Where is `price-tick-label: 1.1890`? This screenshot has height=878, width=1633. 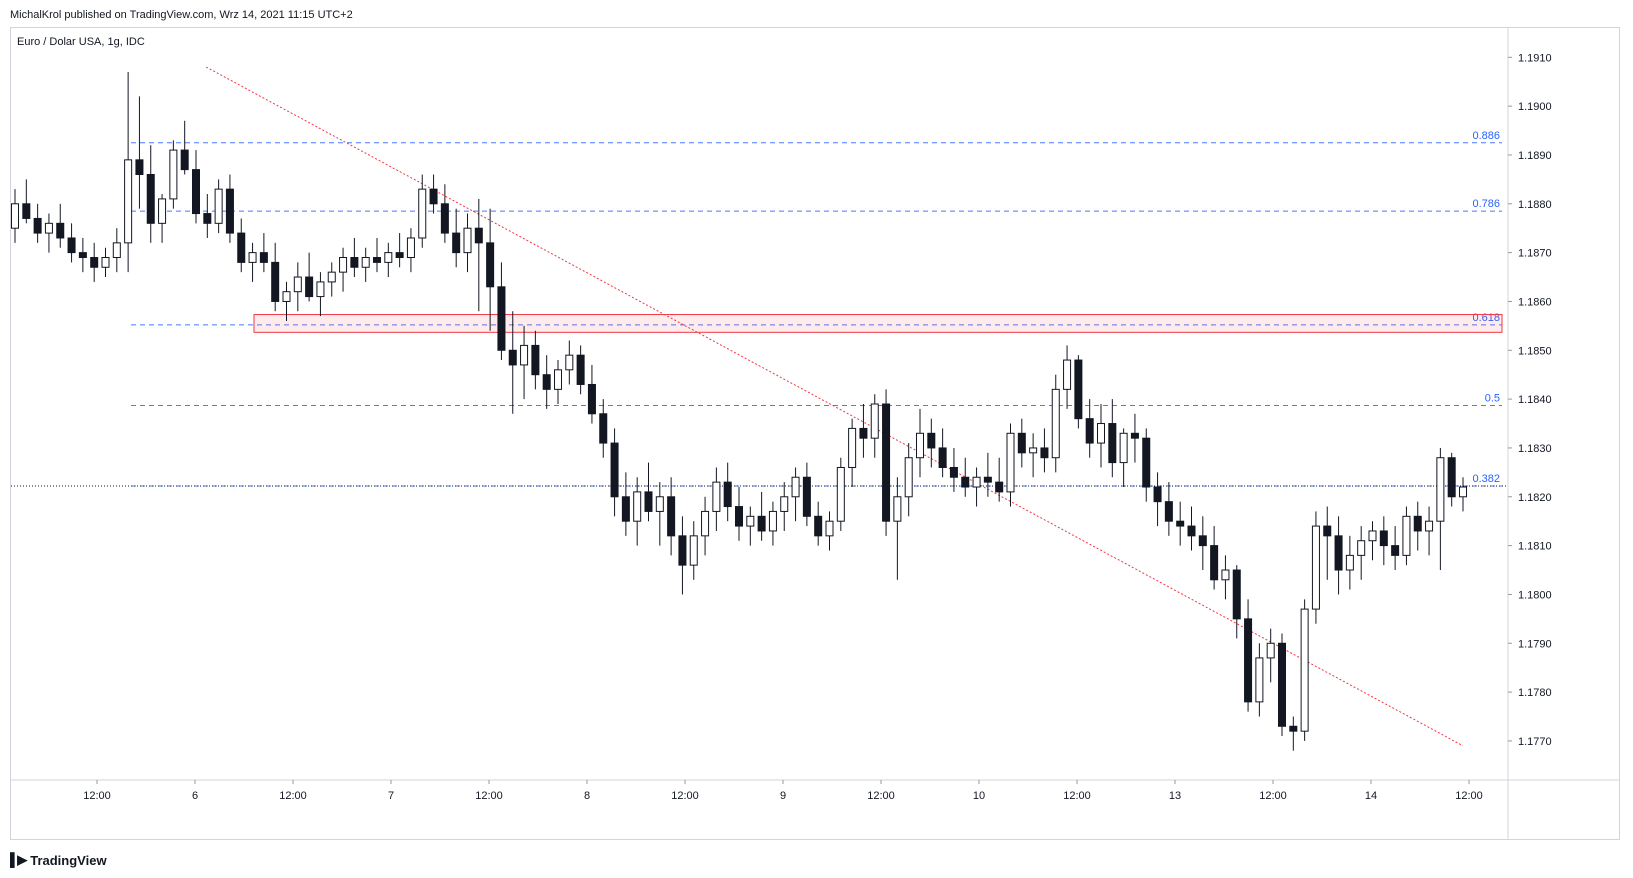 price-tick-label: 1.1890 is located at coordinates (1535, 156).